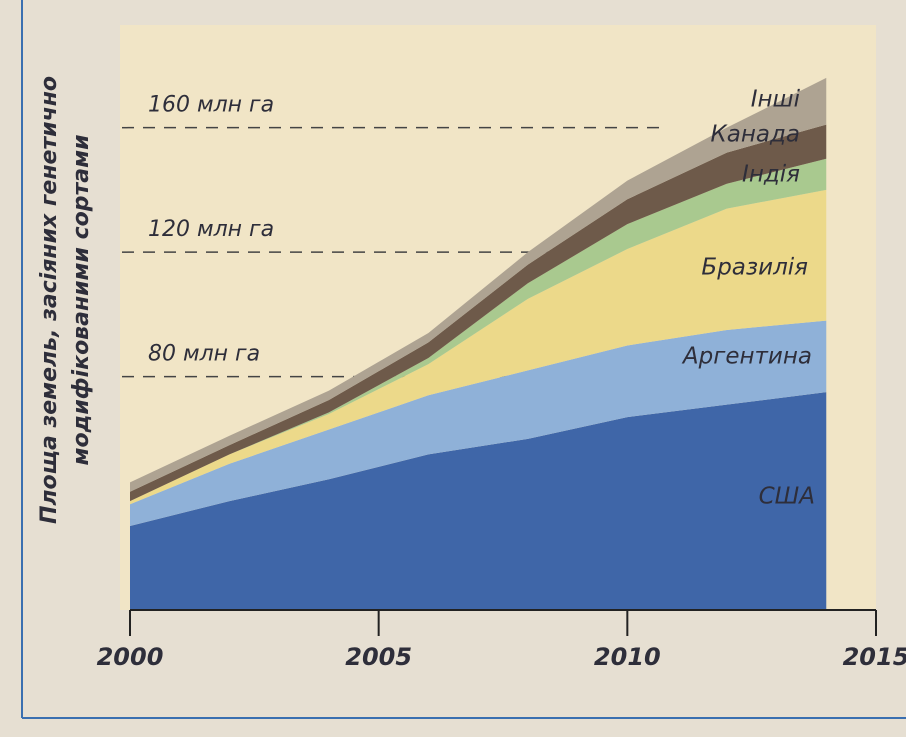 The width and height of the screenshot is (906, 737). What do you see at coordinates (776, 100) in the screenshot?
I see `series-label: Інші` at bounding box center [776, 100].